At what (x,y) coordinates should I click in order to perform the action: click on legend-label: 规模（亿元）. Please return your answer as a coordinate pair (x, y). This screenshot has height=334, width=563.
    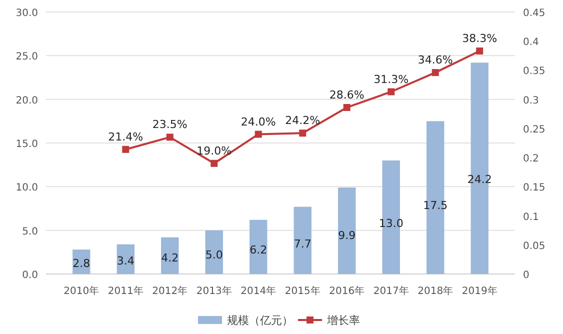
    Looking at the image, I should click on (260, 320).